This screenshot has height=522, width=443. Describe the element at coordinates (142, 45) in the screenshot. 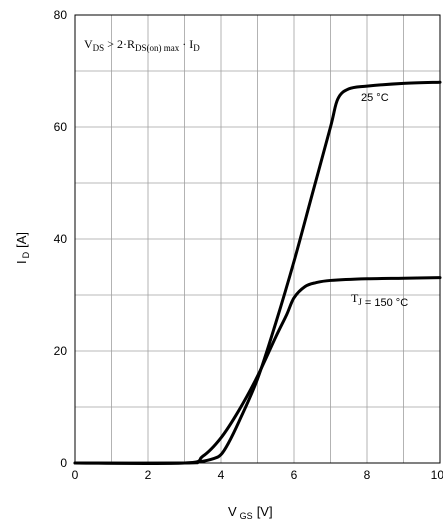

I see `condition-annotation: VDS > 2·RDS(on) max · ID` at that location.